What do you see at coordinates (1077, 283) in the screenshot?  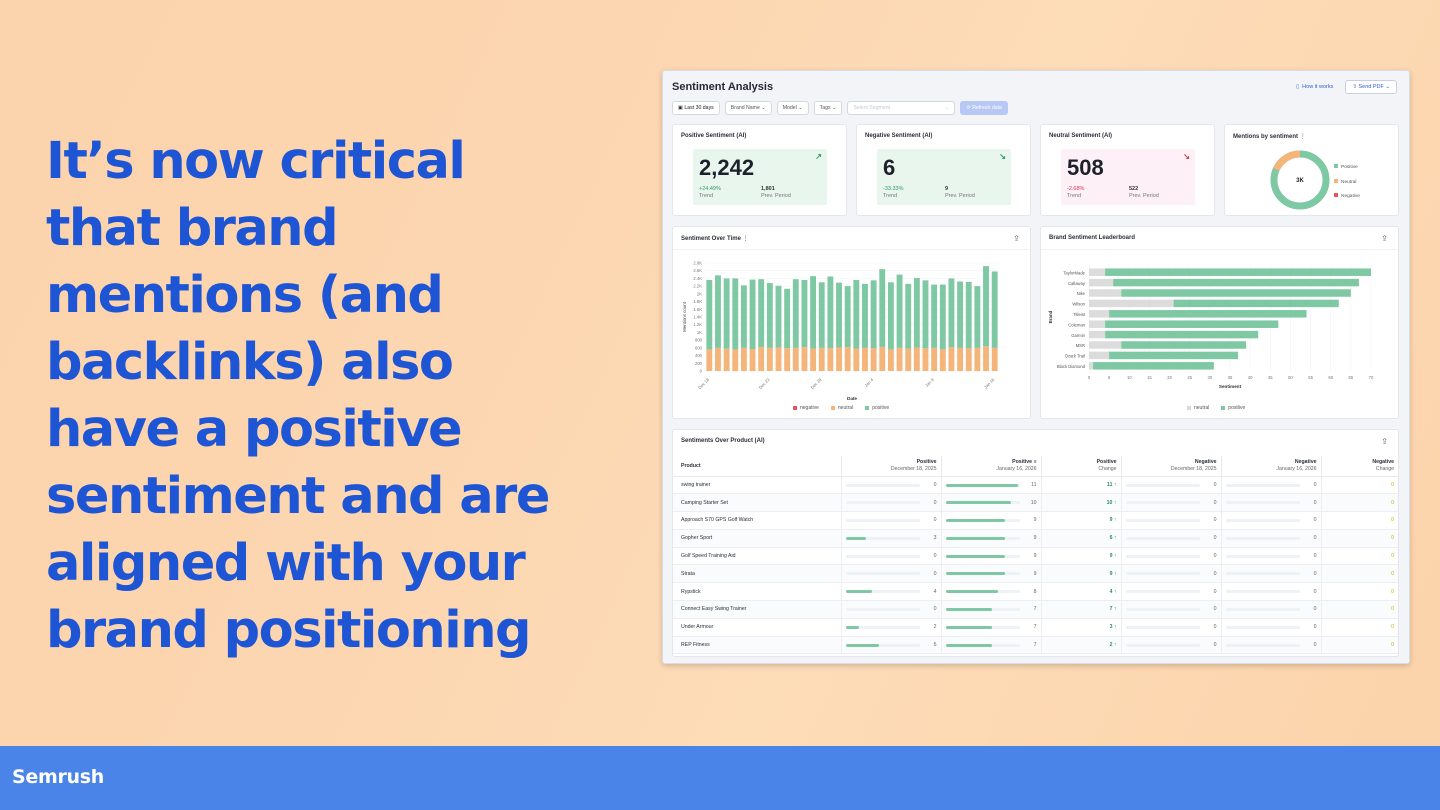 I see `y-category-label: Callaway` at bounding box center [1077, 283].